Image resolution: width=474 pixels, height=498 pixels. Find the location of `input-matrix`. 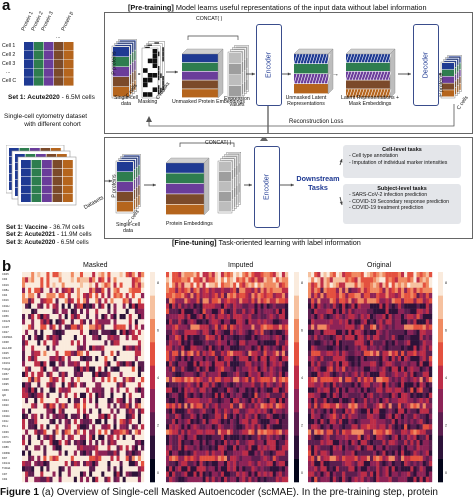

input-matrix is located at coordinates (49, 64).